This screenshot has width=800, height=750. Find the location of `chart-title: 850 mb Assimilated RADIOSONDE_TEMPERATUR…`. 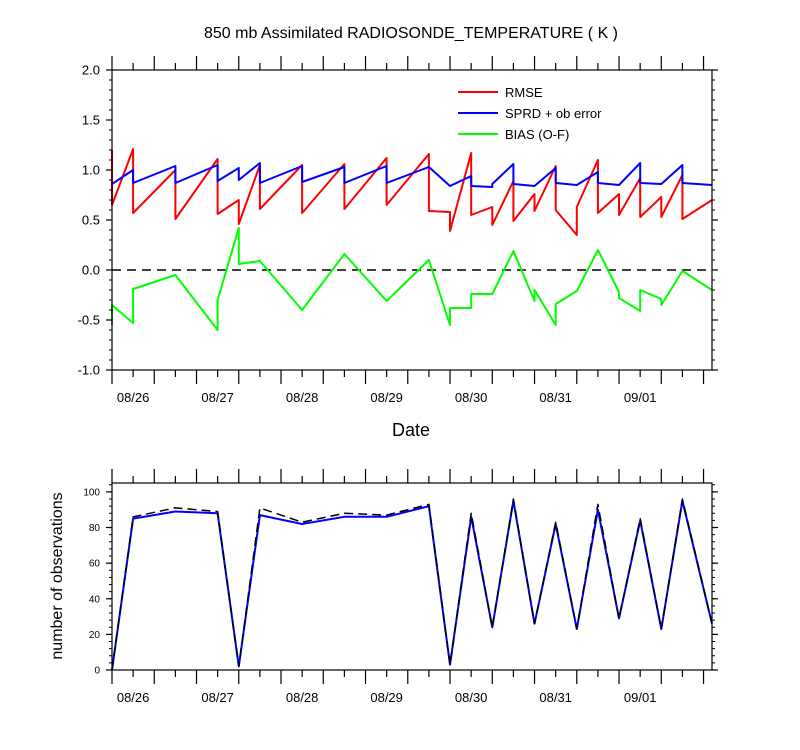

chart-title: 850 mb Assimilated RADIOSONDE_TEMPERATUR… is located at coordinates (411, 33).